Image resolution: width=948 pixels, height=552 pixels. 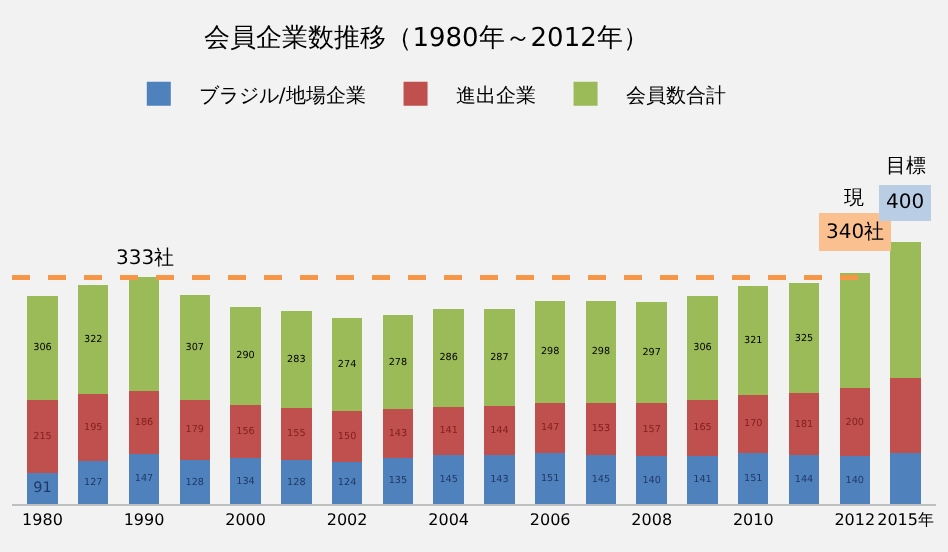 I want to click on legend-label: 進出企業, so click(x=495, y=95).